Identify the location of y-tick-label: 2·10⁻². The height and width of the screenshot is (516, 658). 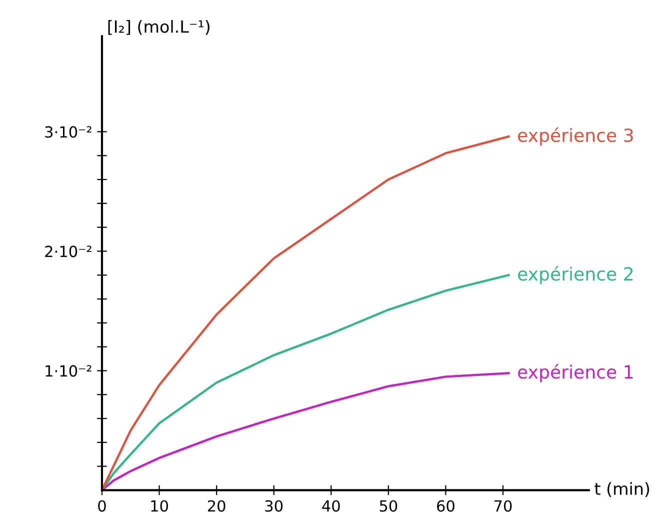
(68, 252).